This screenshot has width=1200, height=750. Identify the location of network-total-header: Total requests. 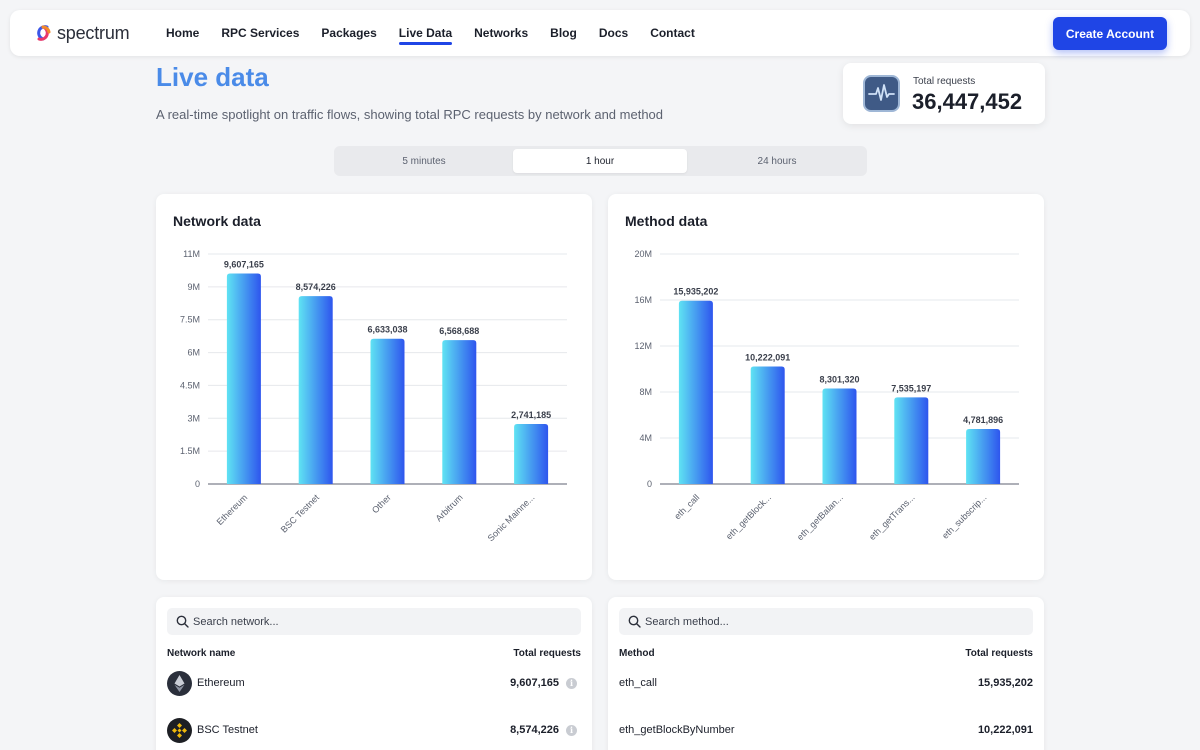
(547, 653).